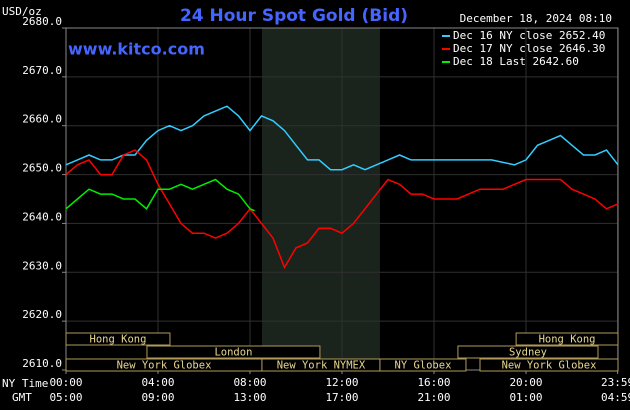  Describe the element at coordinates (42, 119) in the screenshot. I see `y-tick-label: 2660.0` at that location.